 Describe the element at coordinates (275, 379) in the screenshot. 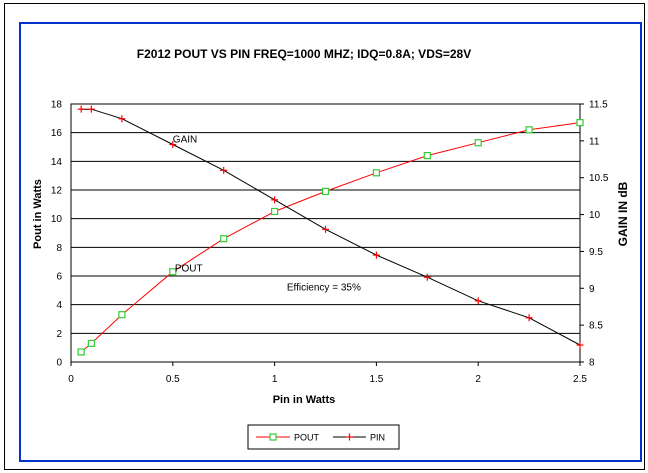

I see `x-tick-label: 1` at that location.